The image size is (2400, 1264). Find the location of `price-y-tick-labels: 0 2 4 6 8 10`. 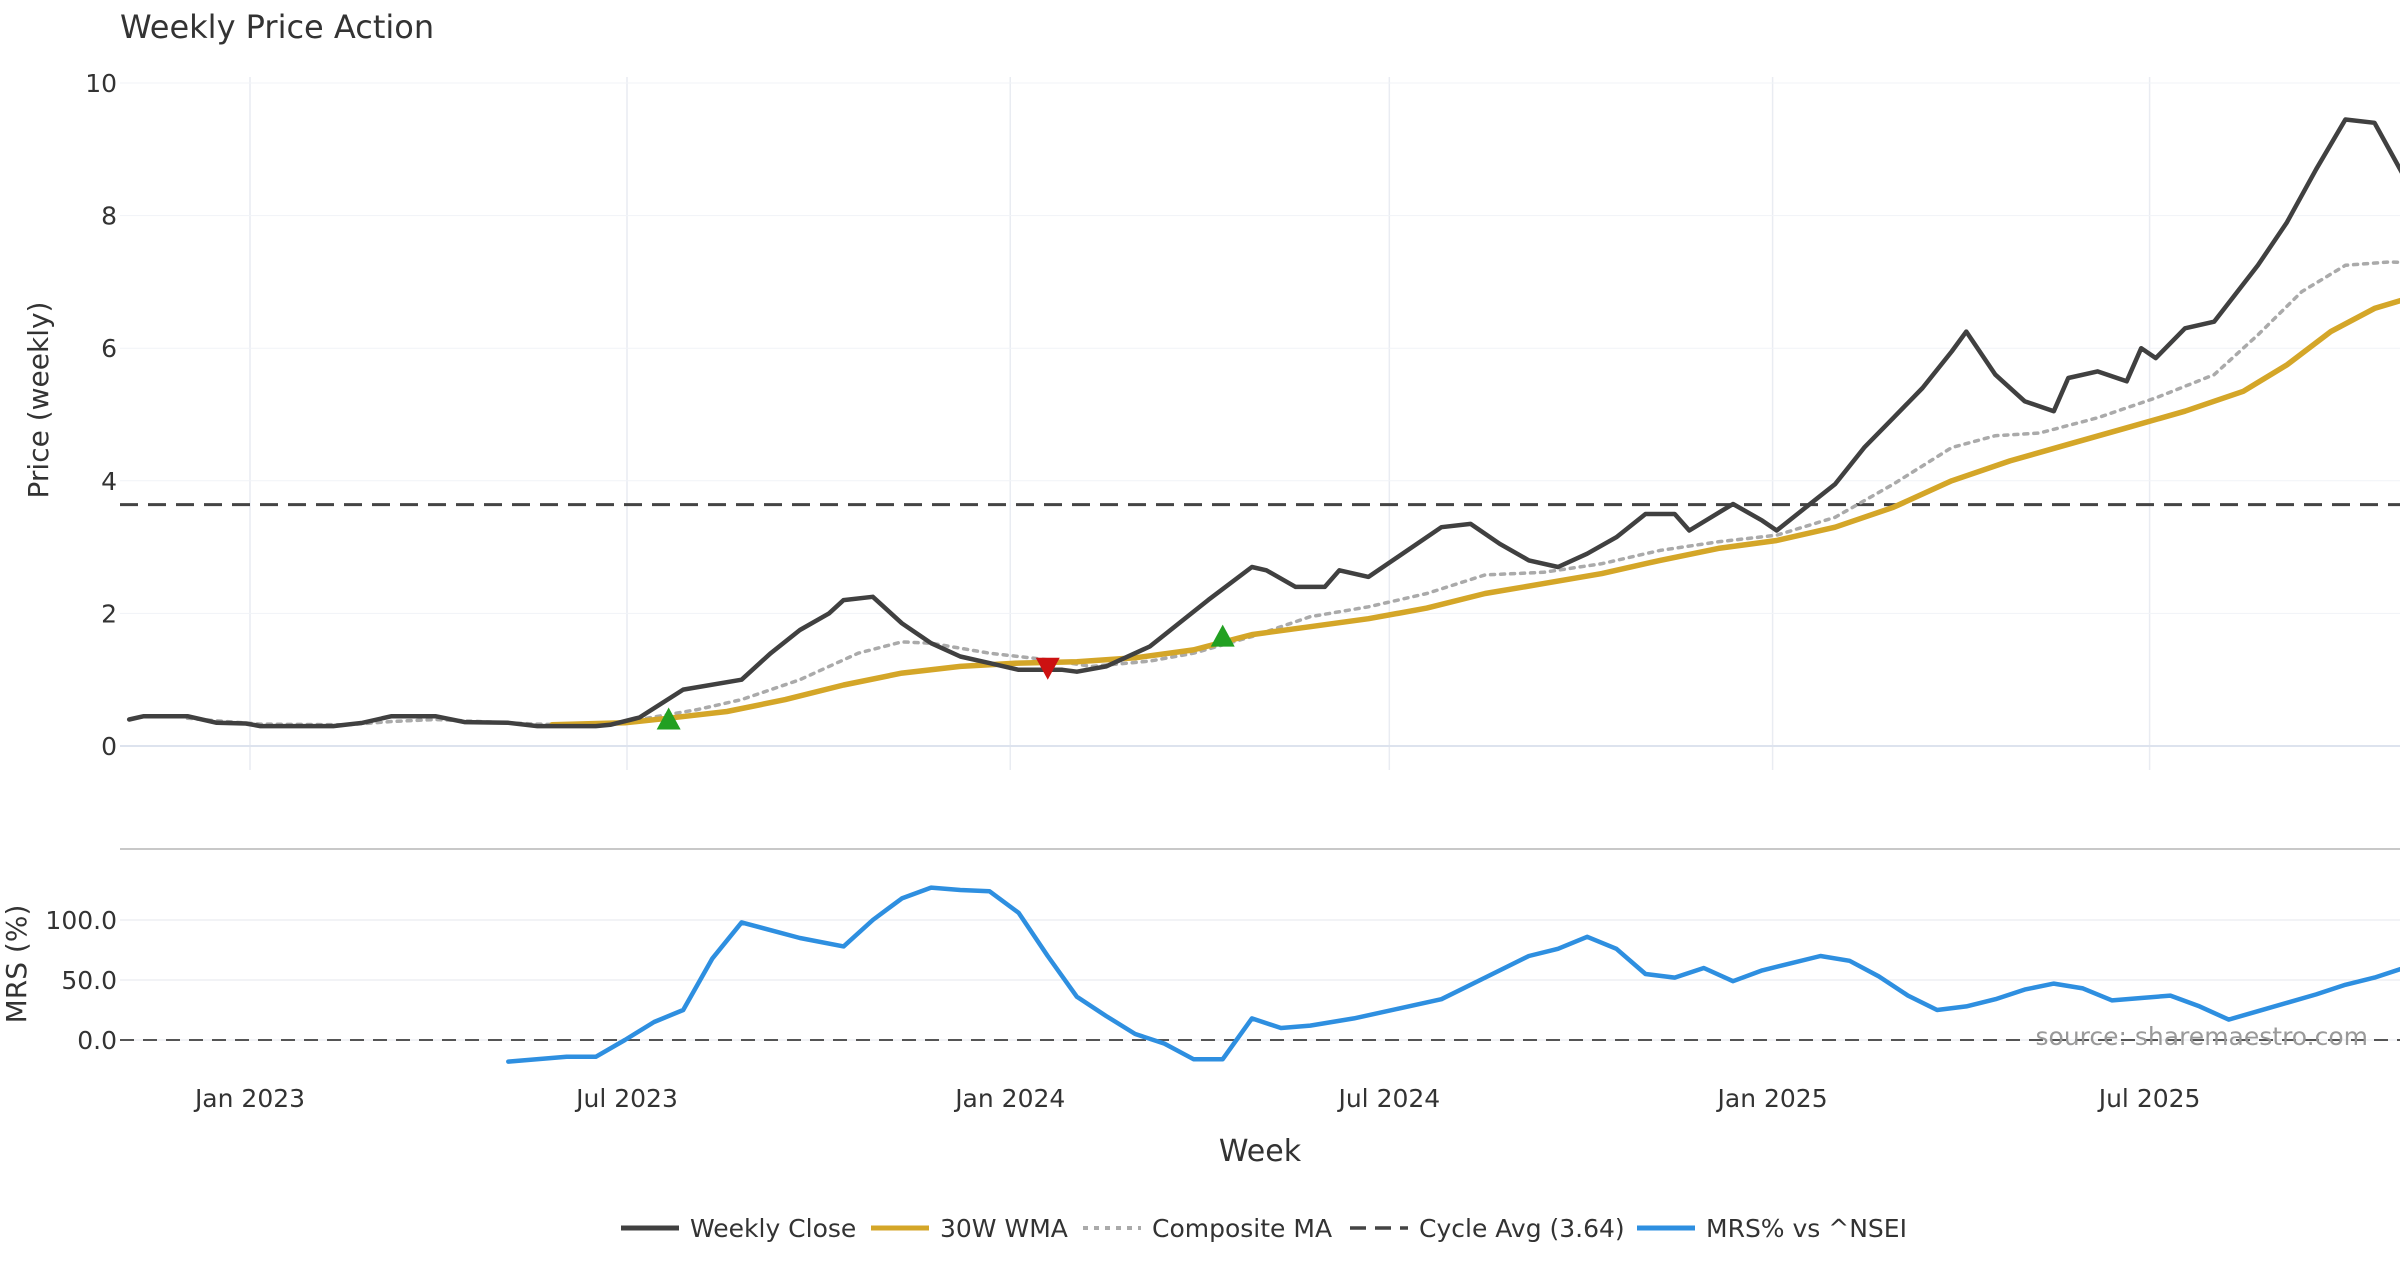

price-y-tick-labels: 0 2 4 6 8 10 is located at coordinates (101, 415).